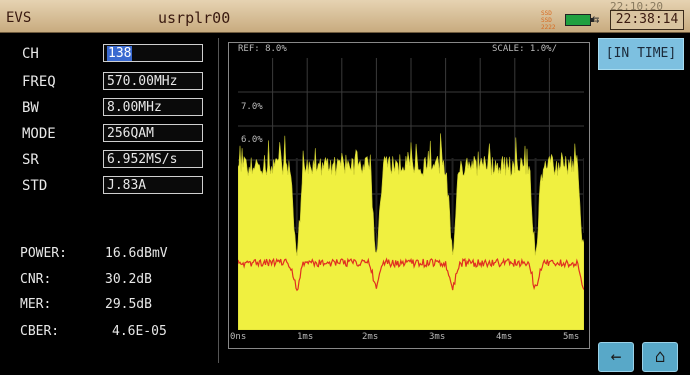 The height and width of the screenshot is (375, 690). What do you see at coordinates (153, 185) in the screenshot?
I see `std-field: J.83A` at bounding box center [153, 185].